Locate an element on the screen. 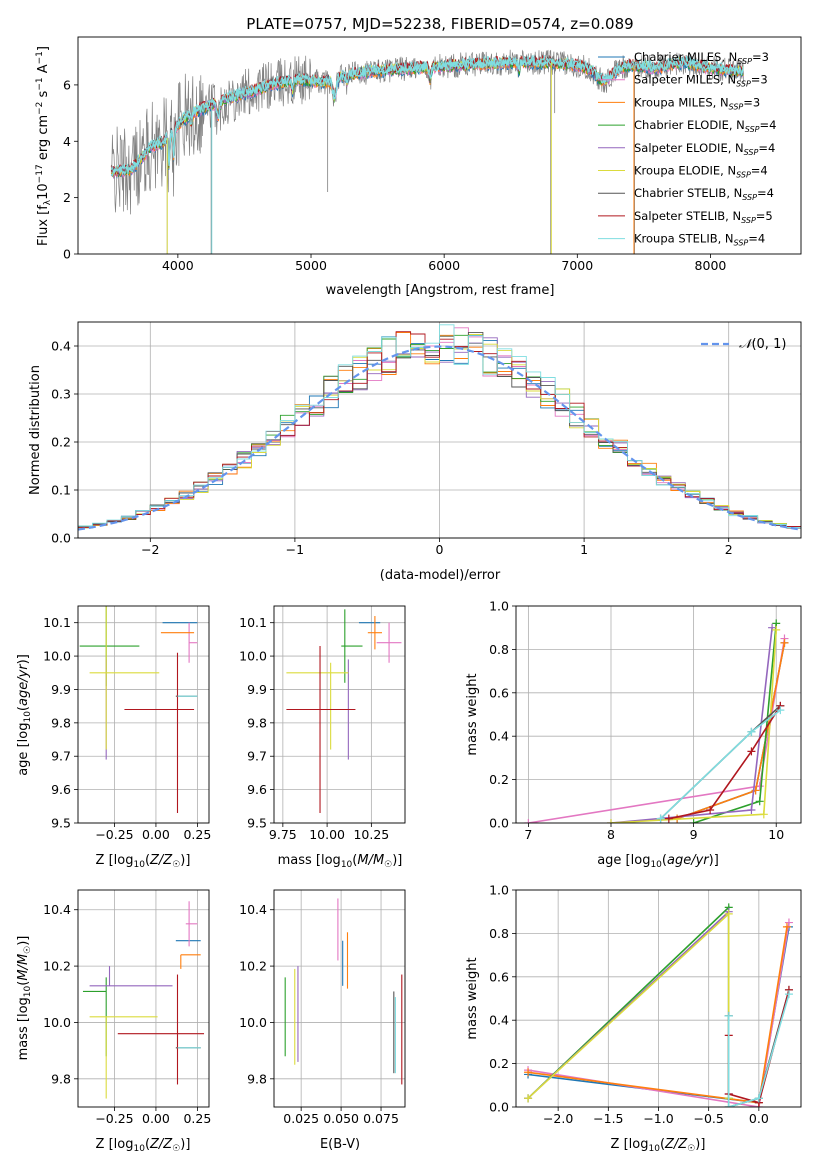 The height and width of the screenshot is (1170, 819). x-tick-label: 8 is located at coordinates (611, 834).